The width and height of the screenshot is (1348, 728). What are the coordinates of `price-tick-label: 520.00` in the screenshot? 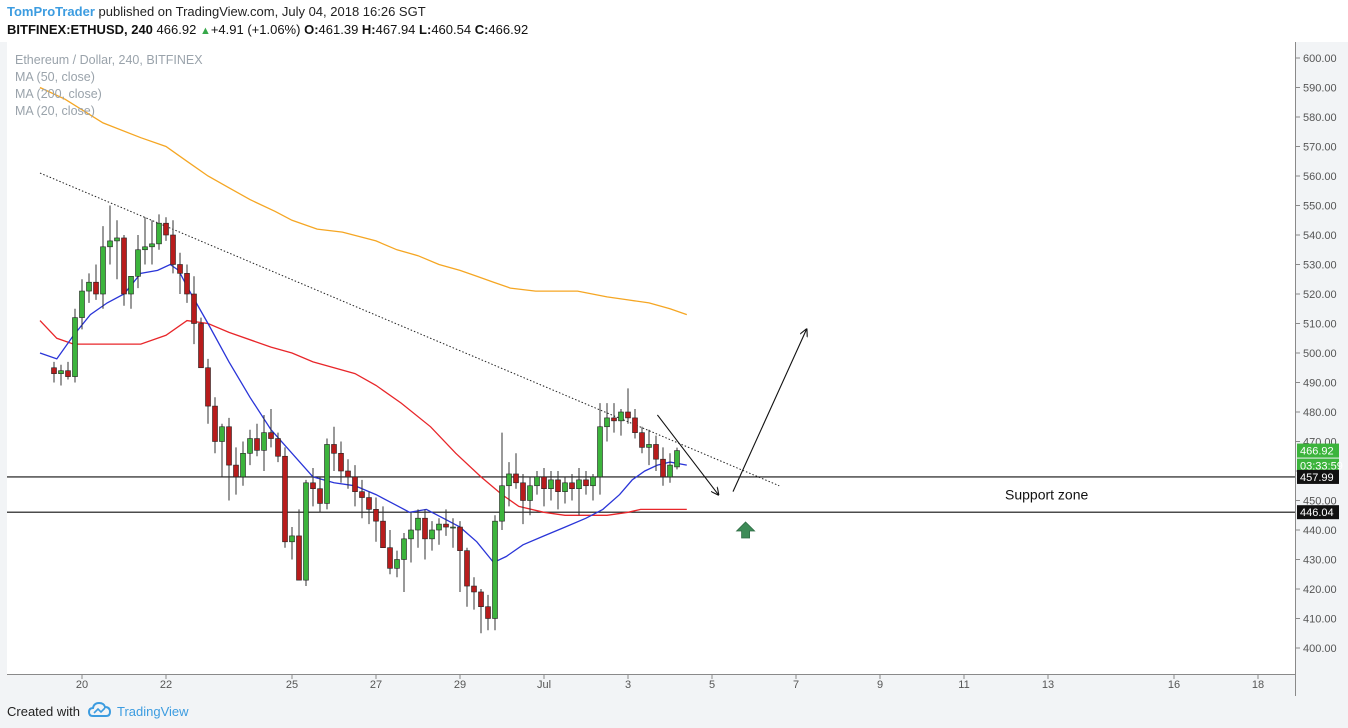 It's located at (1320, 295).